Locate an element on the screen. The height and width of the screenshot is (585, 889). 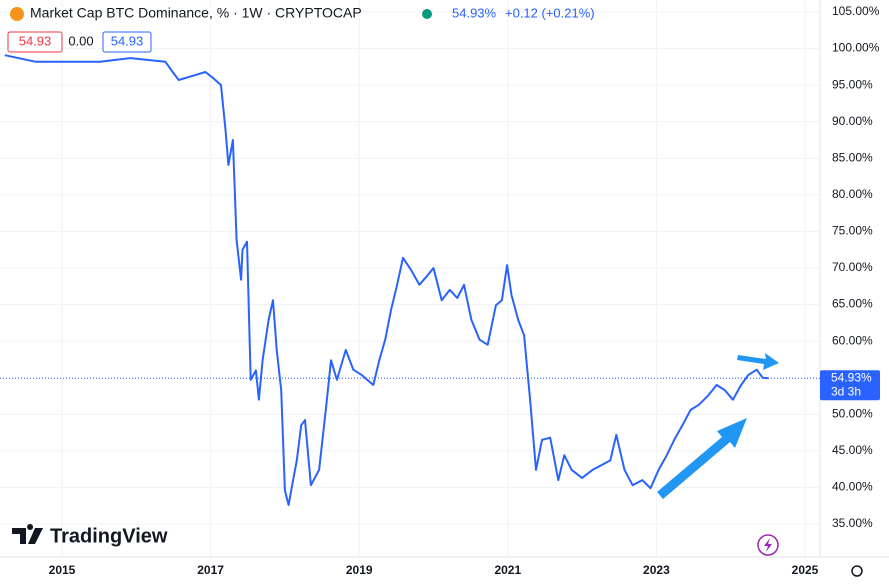
last-value-box is located at coordinates (850, 385).